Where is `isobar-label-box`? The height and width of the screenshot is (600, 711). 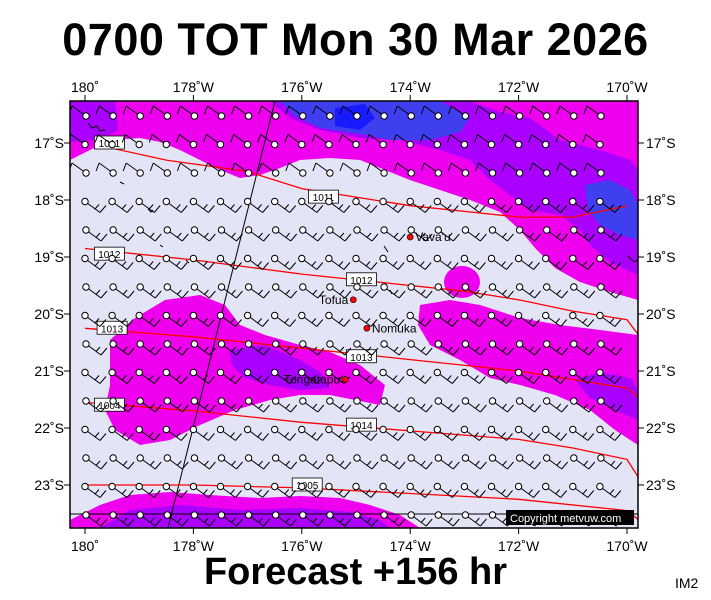
isobar-label-box is located at coordinates (361, 279).